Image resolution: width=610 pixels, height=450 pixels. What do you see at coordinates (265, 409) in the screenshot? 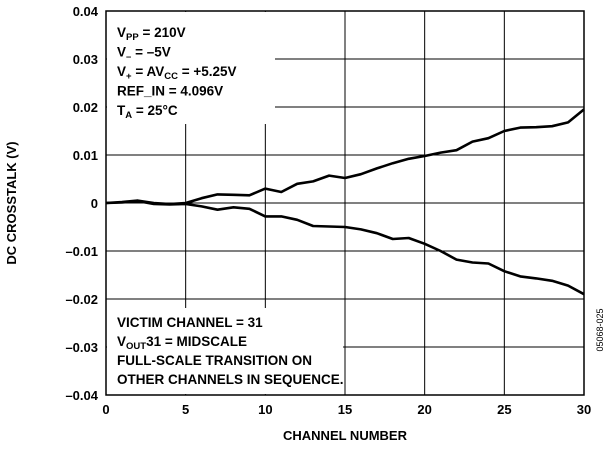
I see `x-tick-label: 10` at bounding box center [265, 409].